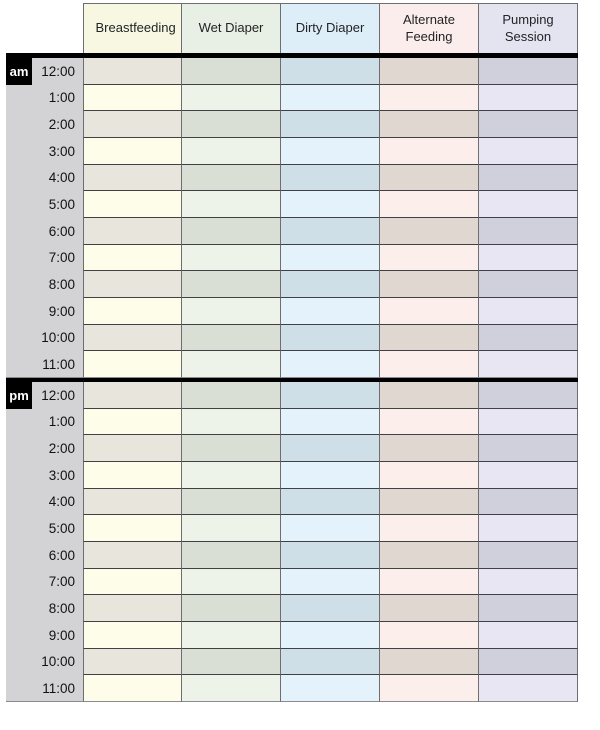 The width and height of the screenshot is (600, 730). I want to click on log-cell-breastfeeding-6-00-am, so click(132, 231).